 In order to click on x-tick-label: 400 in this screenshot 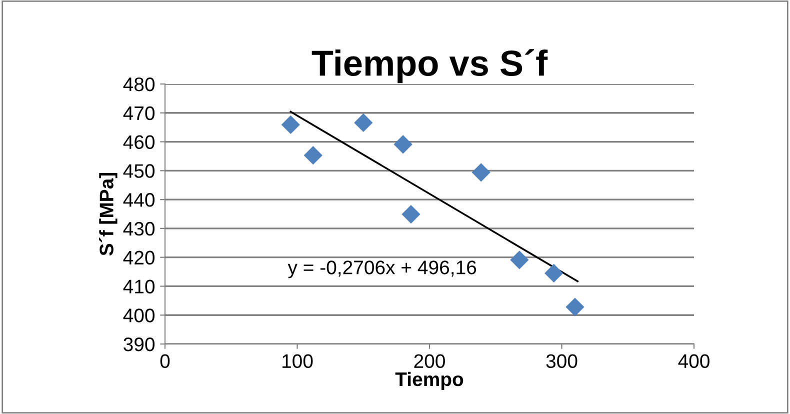, I will do `click(694, 361)`.